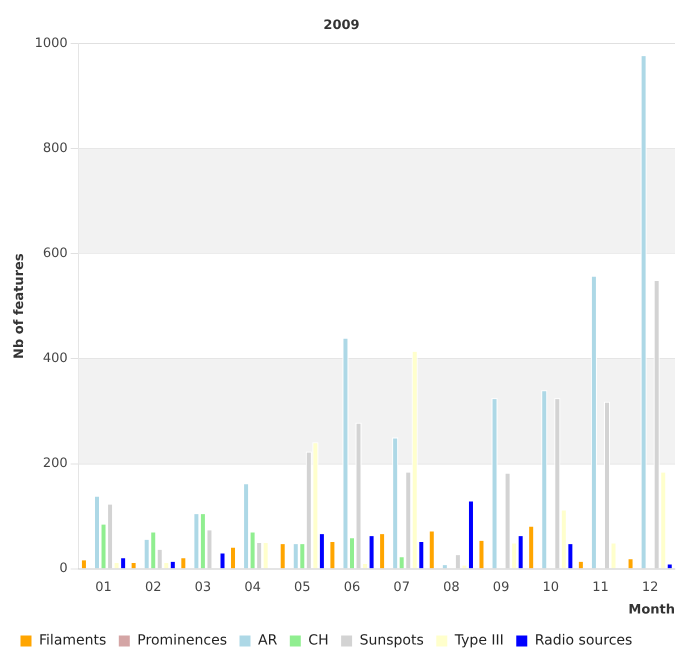 Image resolution: width=691 pixels, height=666 pixels. What do you see at coordinates (268, 640) in the screenshot?
I see `legend-label: AR` at bounding box center [268, 640].